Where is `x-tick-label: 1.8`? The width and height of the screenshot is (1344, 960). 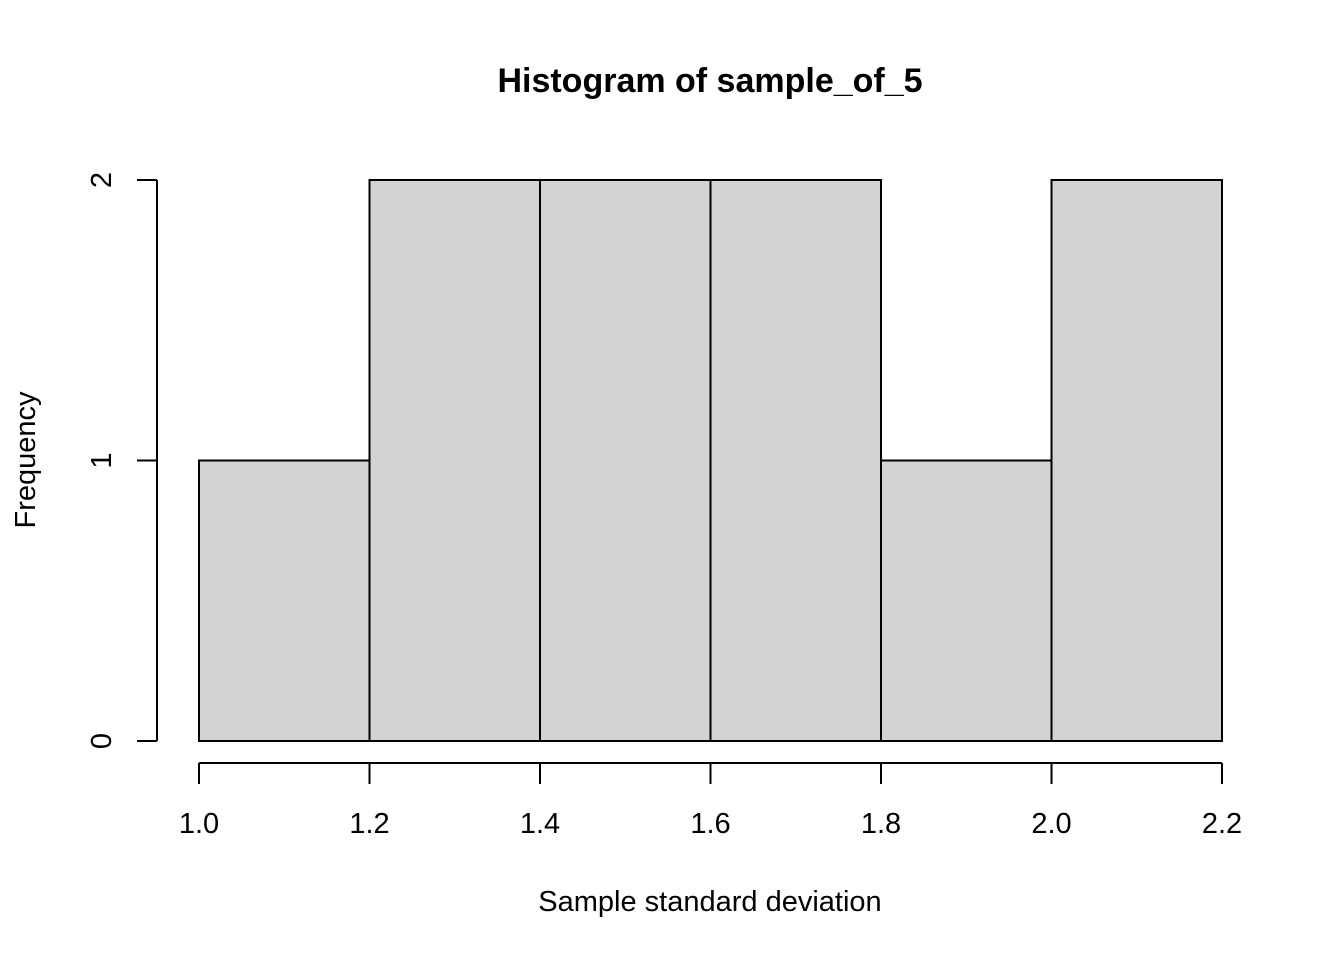
x-tick-label: 1.8 is located at coordinates (881, 824).